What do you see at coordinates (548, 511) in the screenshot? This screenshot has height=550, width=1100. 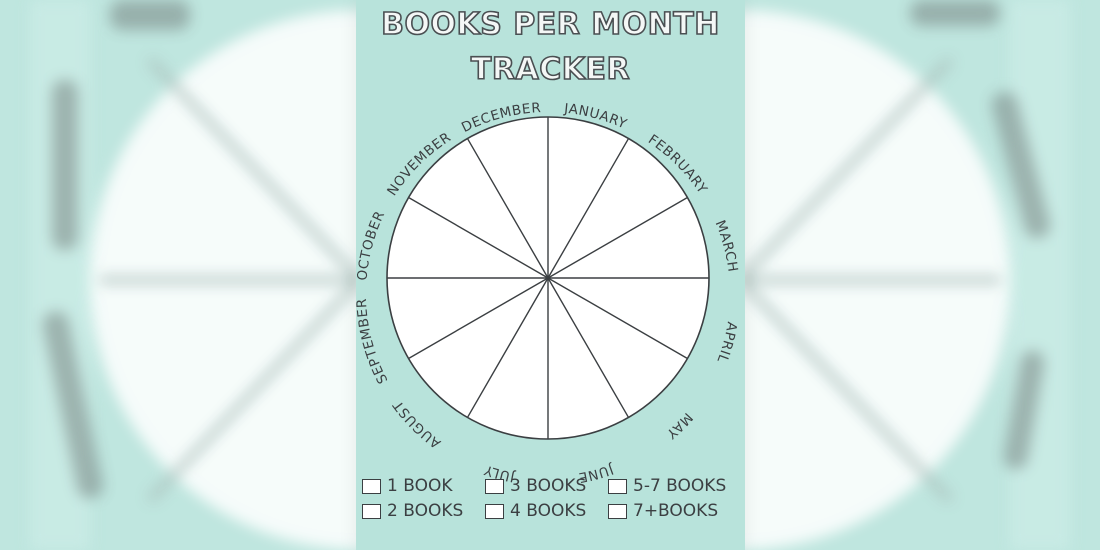 I see `legend-label: 4 BOOKS` at bounding box center [548, 511].